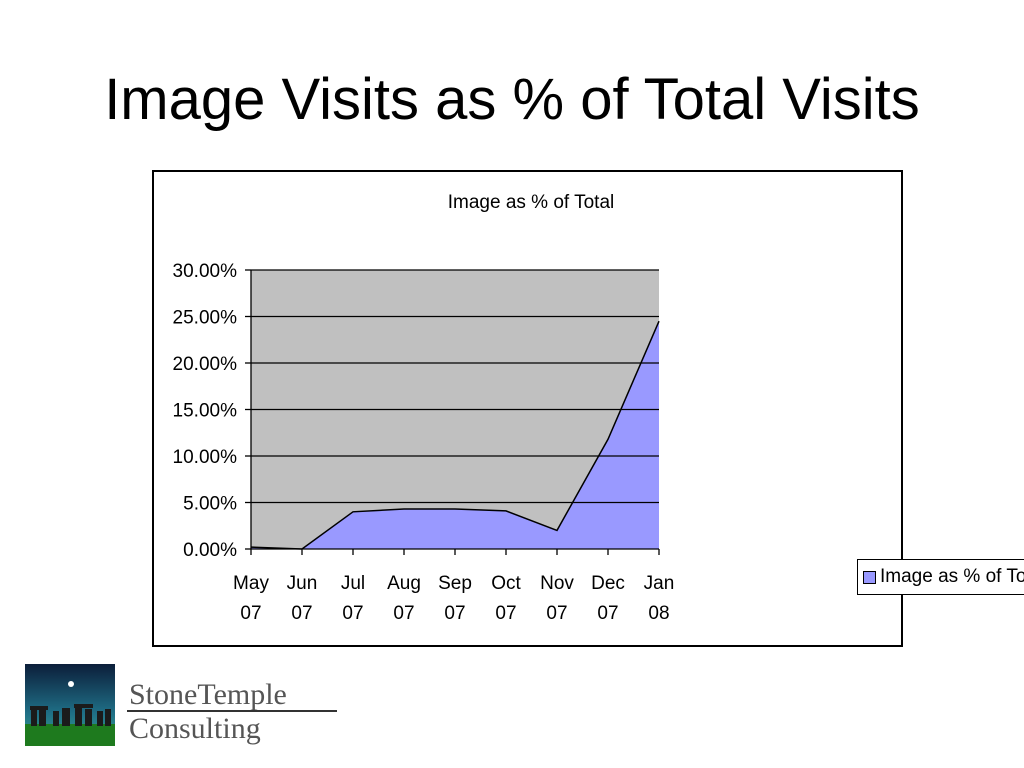 This screenshot has height=768, width=1024. What do you see at coordinates (205, 457) in the screenshot?
I see `y-tick-label-2: 10.00%` at bounding box center [205, 457].